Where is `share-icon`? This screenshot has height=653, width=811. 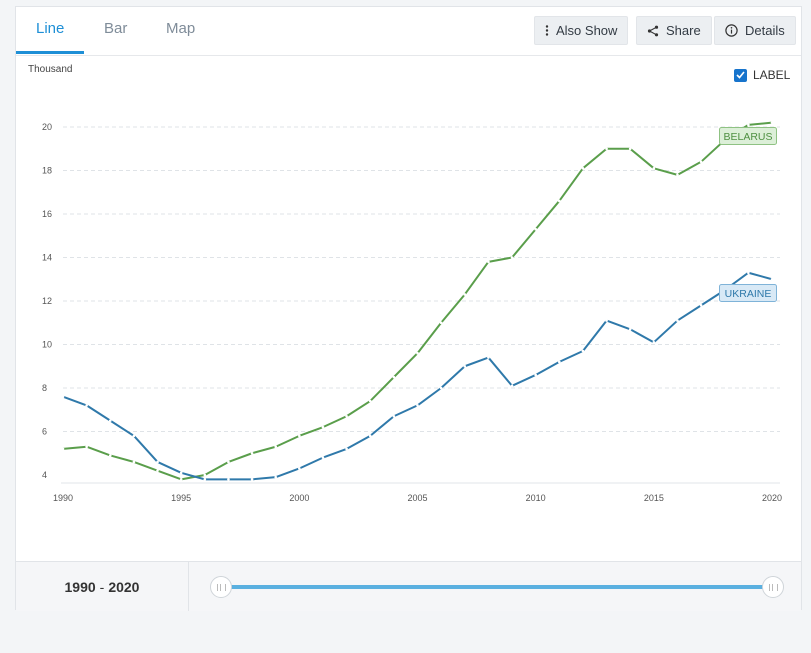 share-icon is located at coordinates (653, 31).